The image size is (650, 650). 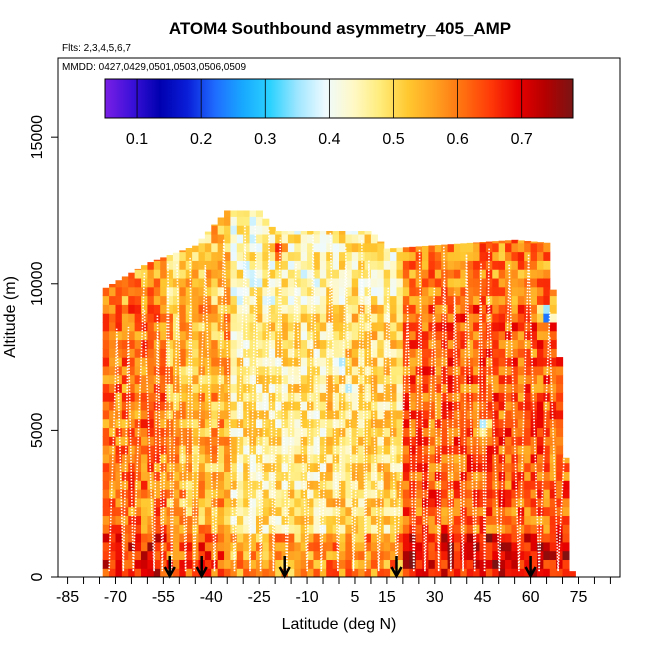 What do you see at coordinates (211, 597) in the screenshot?
I see `x-tick-label: -40` at bounding box center [211, 597].